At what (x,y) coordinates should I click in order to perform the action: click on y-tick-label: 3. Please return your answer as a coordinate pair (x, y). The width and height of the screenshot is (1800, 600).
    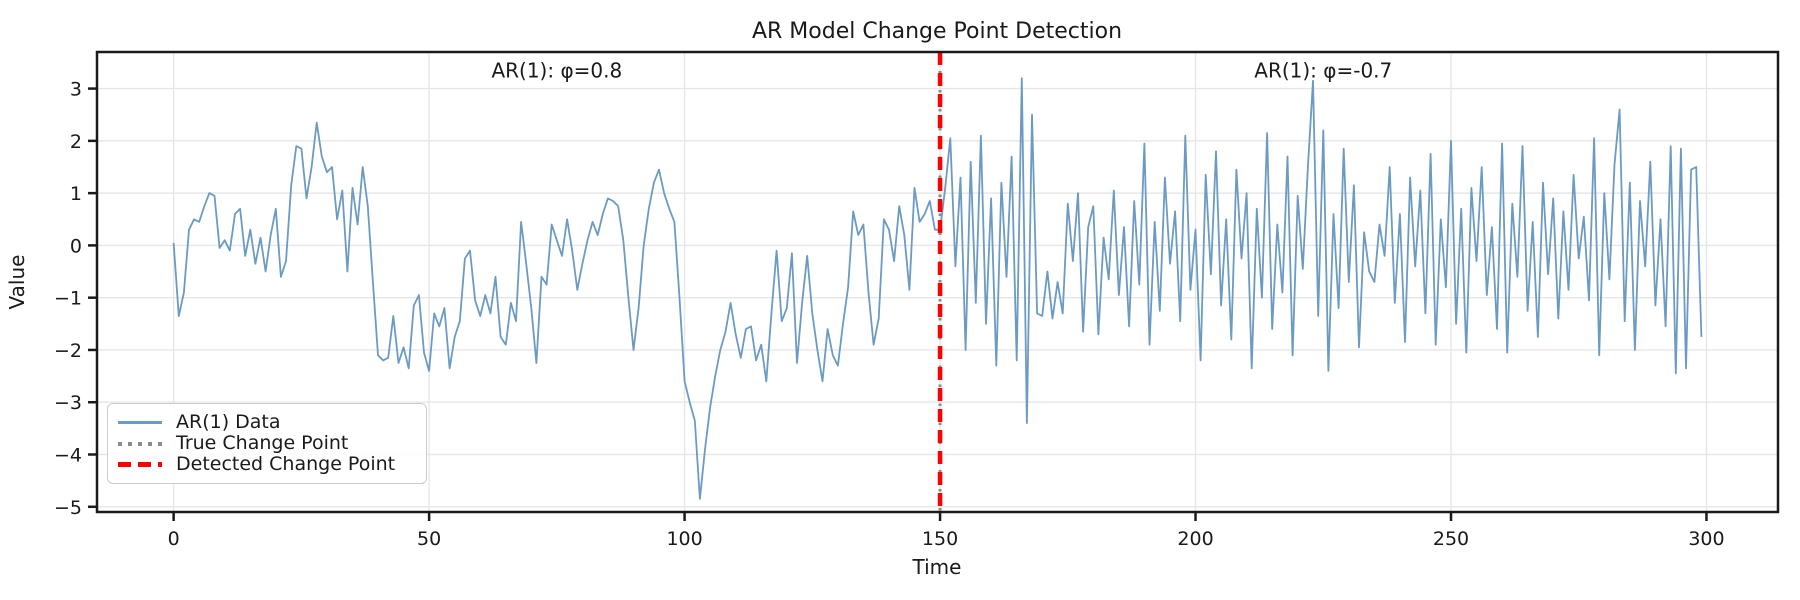
    Looking at the image, I should click on (76, 90).